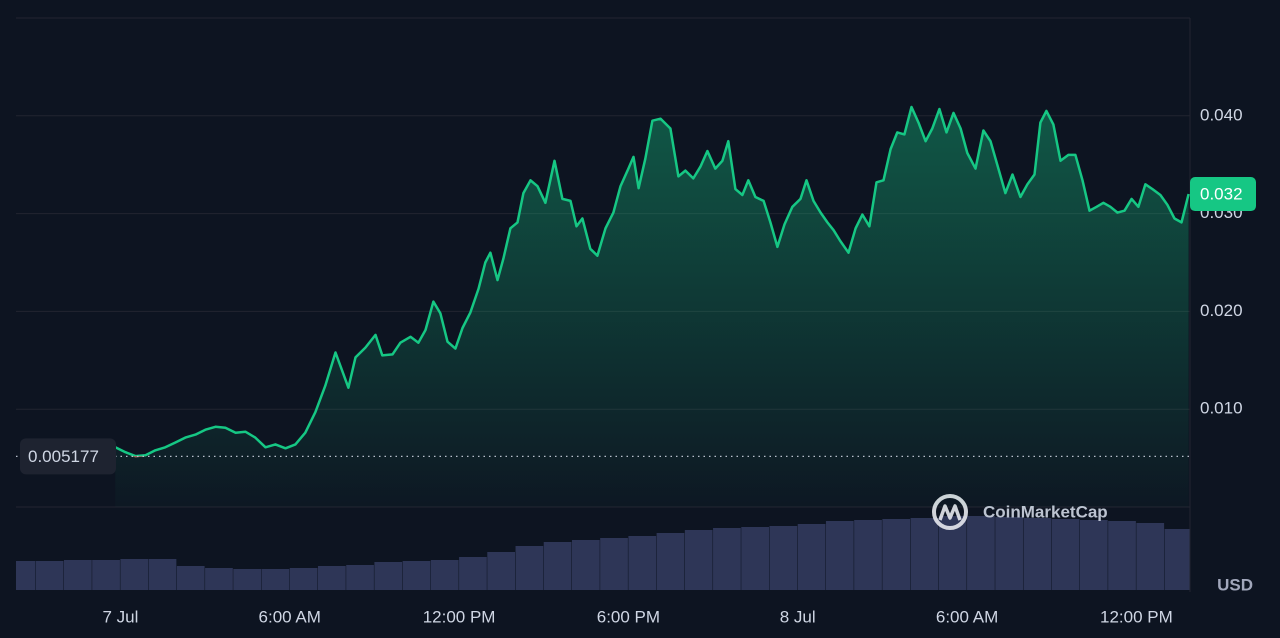 The height and width of the screenshot is (638, 1280). Describe the element at coordinates (798, 616) in the screenshot. I see `x-tick-label: 8 Jul` at that location.